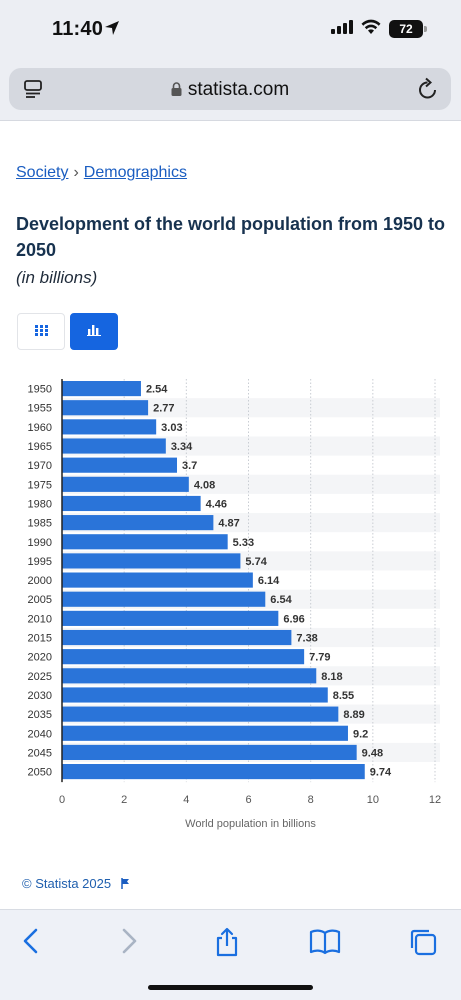  I want to click on bar-1975, so click(125, 484).